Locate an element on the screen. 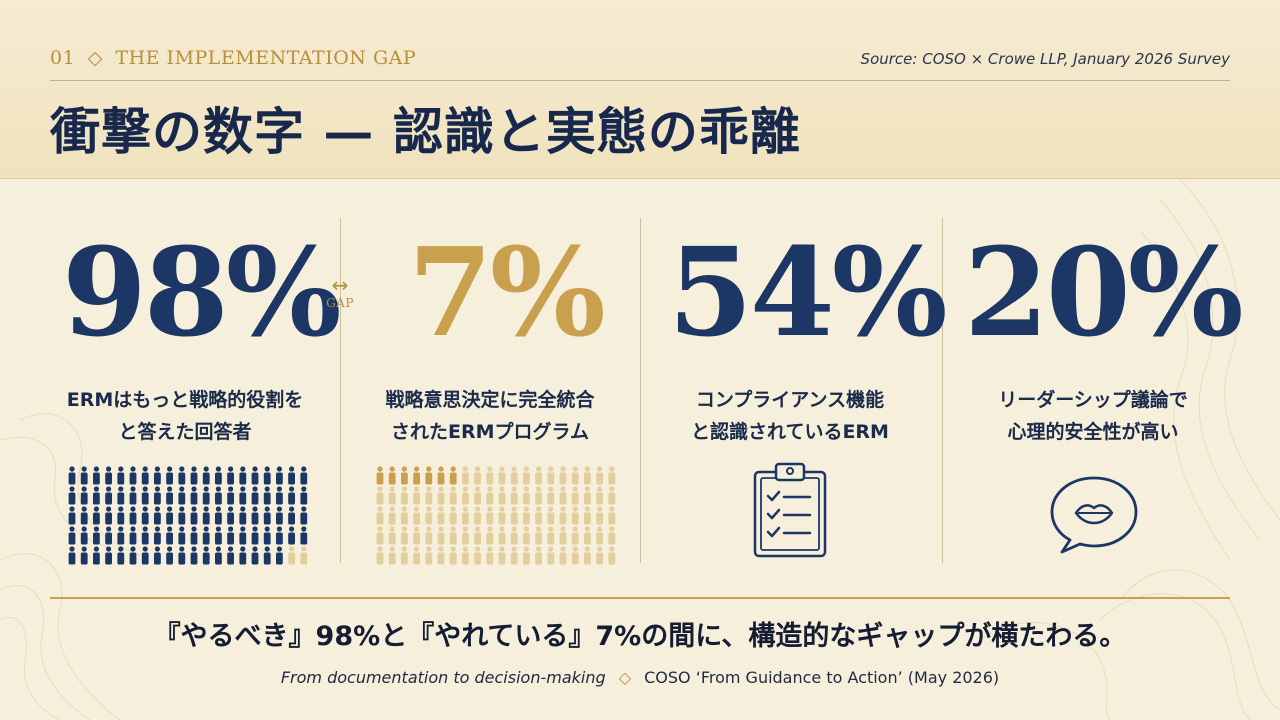 This screenshot has width=1280, height=720. gap-indicator: ↔ GAP is located at coordinates (340, 292).